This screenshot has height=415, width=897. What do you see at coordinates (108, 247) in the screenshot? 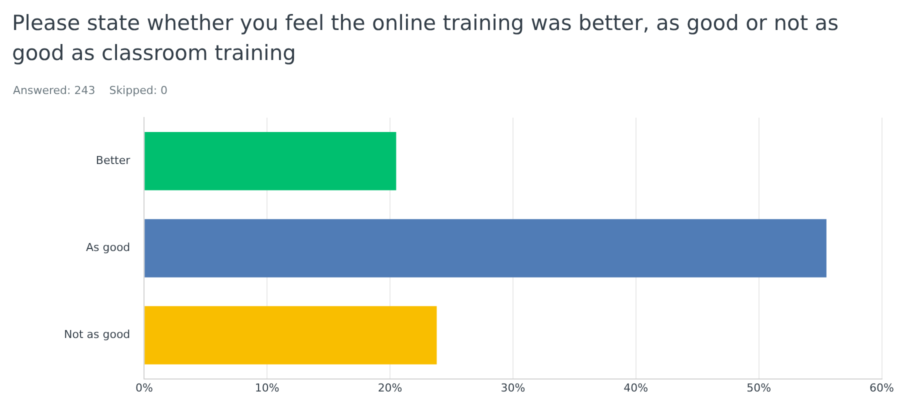
I see `y-tick-label: As good` at bounding box center [108, 247].